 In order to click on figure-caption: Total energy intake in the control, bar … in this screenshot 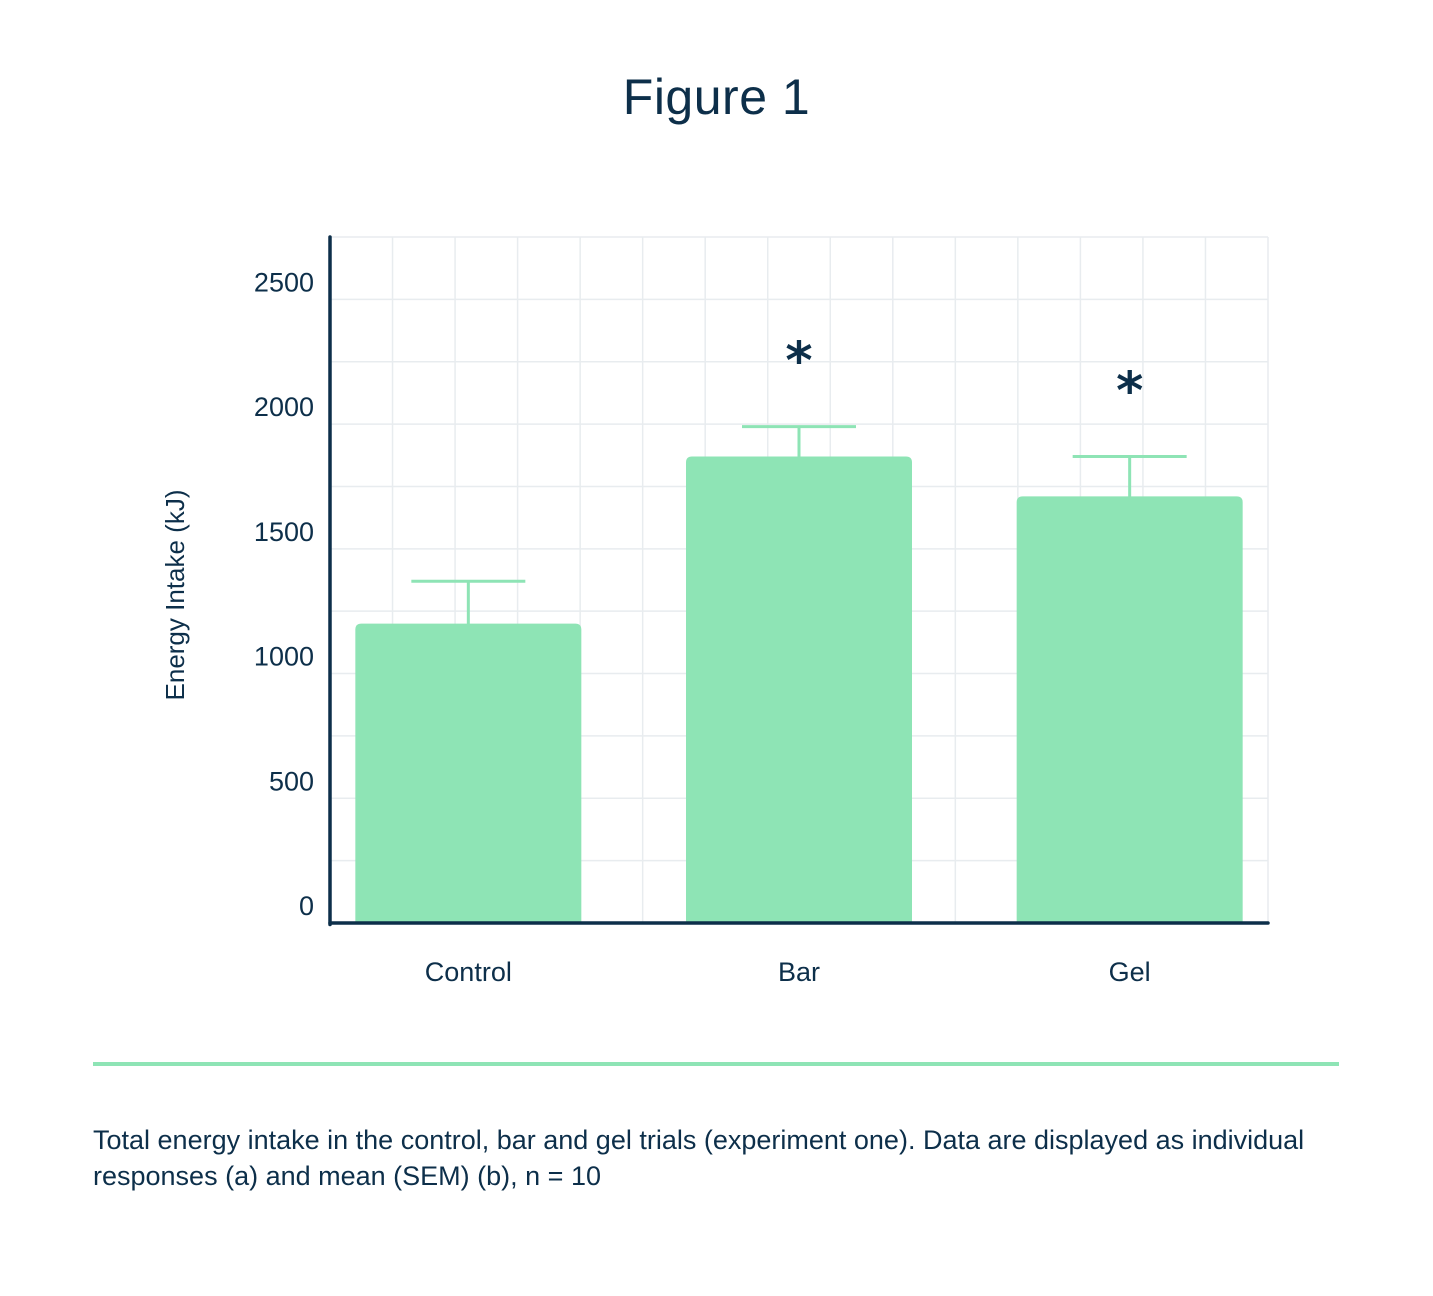, I will do `click(699, 1158)`.